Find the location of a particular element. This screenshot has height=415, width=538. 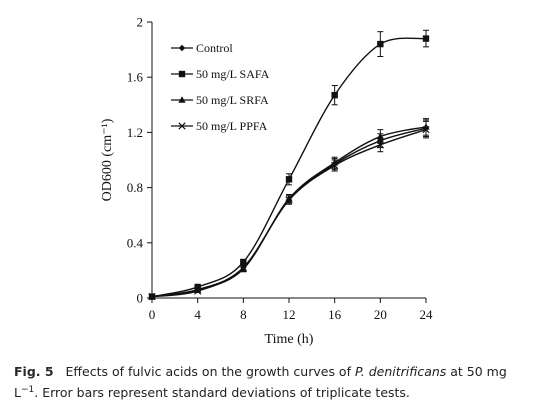

y-tick-label: 2 is located at coordinates (140, 22).